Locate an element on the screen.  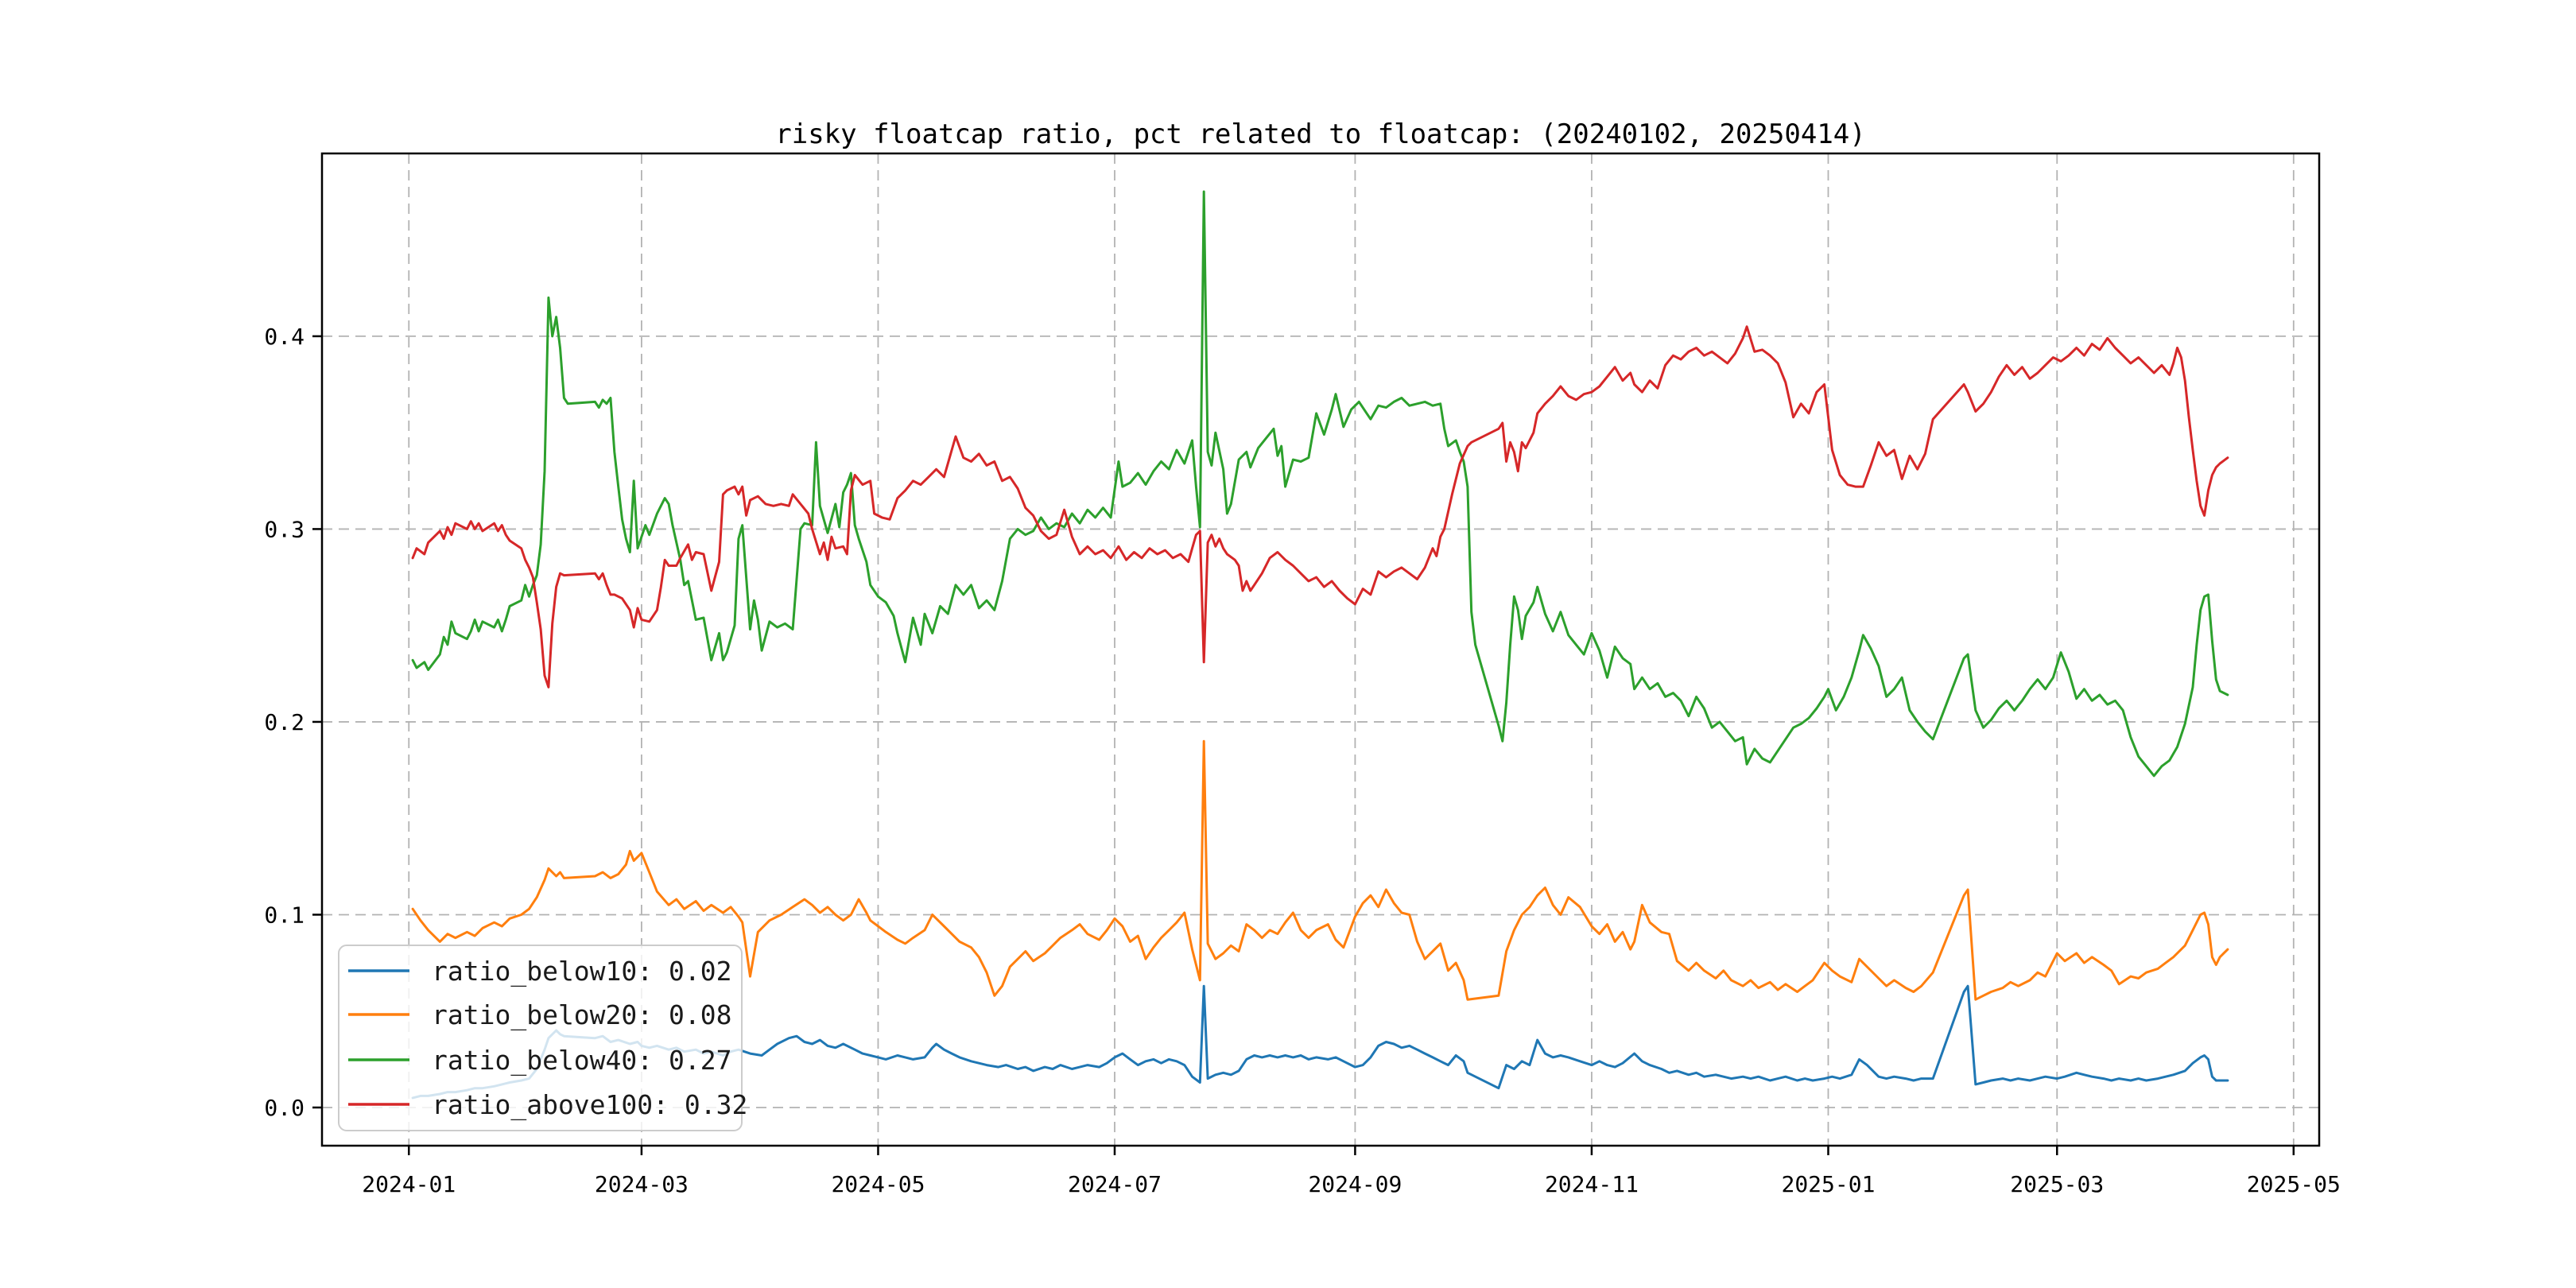
legend-entry-ratio_below40: ratio_below40: 0.27 is located at coordinates (540, 1061).